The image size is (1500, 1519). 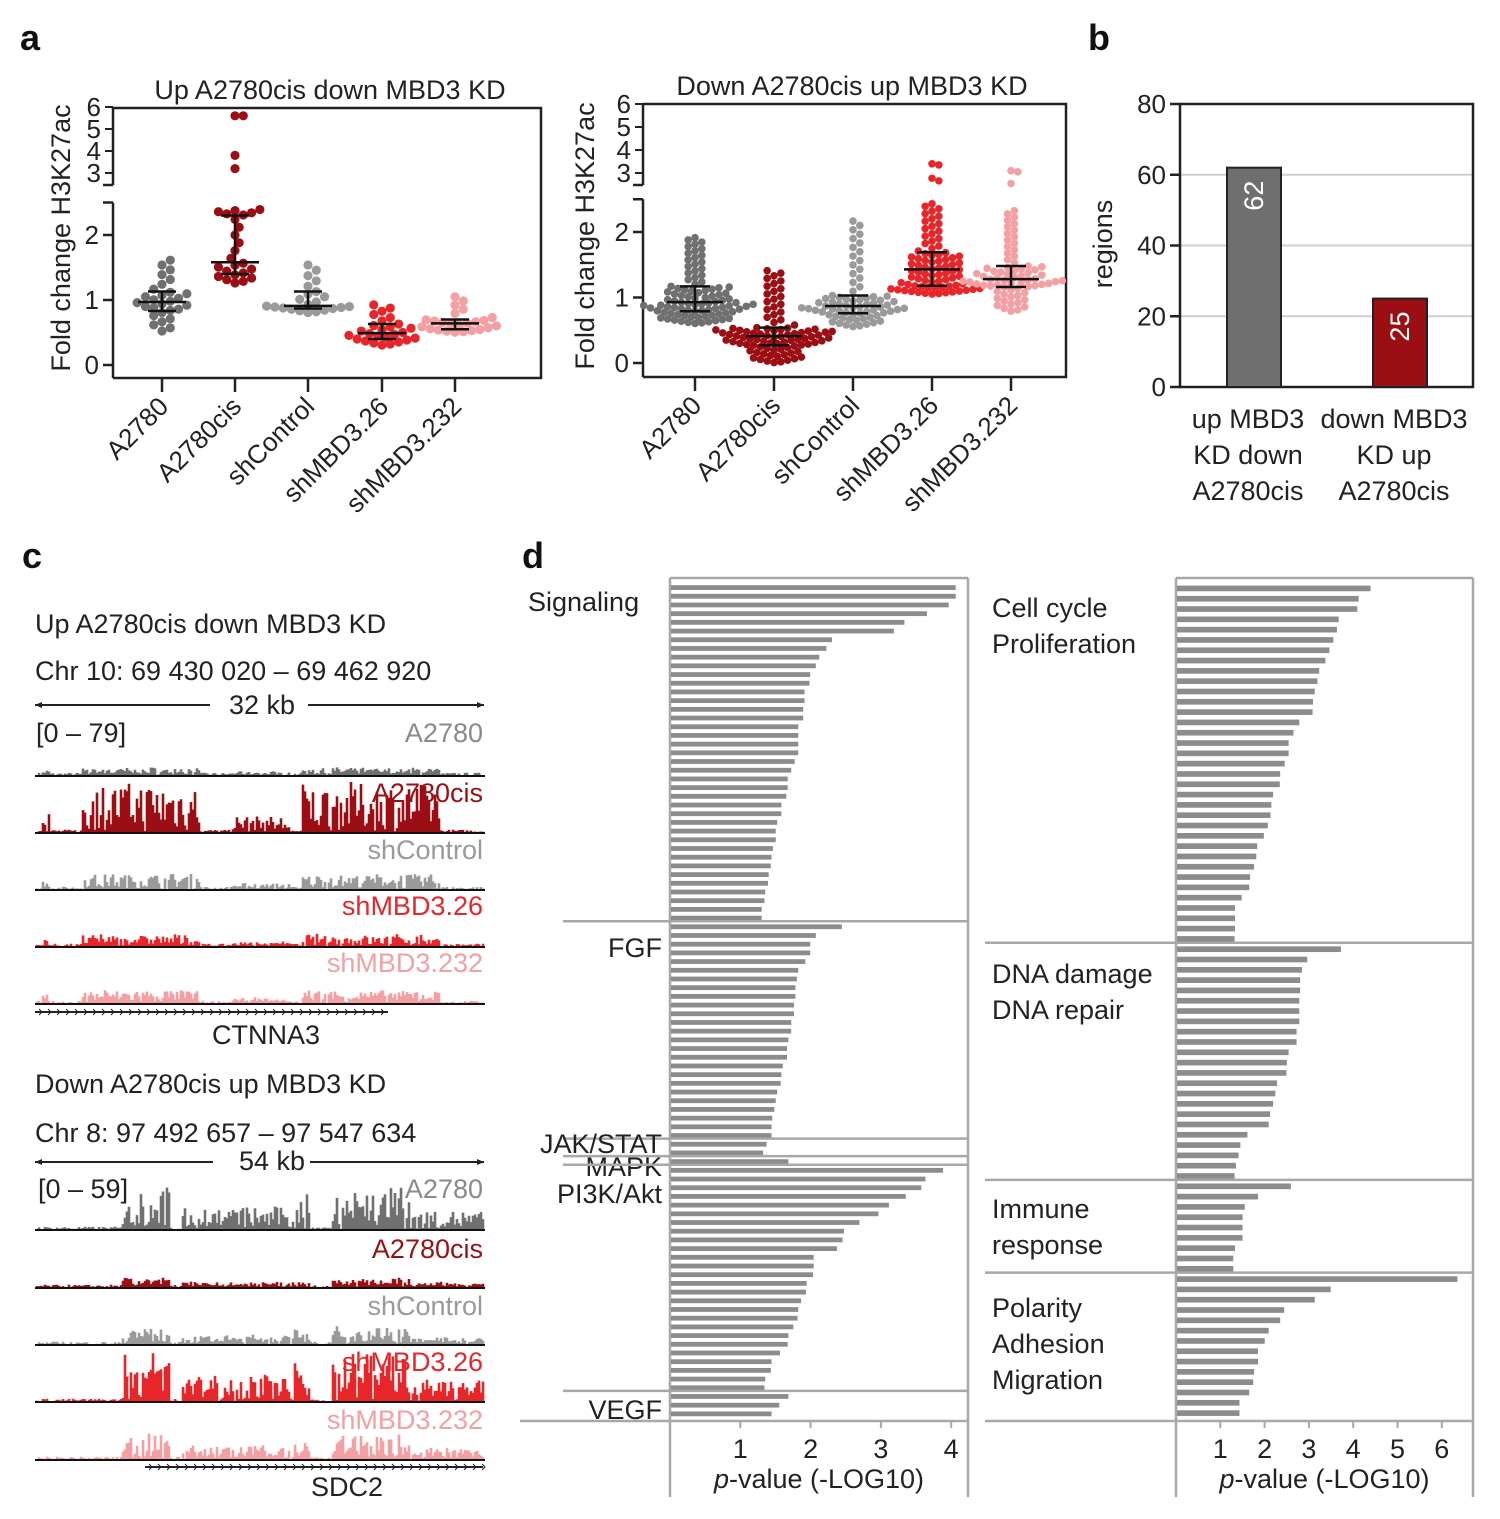 What do you see at coordinates (210, 1084) in the screenshot?
I see `track-title-bottom: Down A2780cis up MBD3 KD` at bounding box center [210, 1084].